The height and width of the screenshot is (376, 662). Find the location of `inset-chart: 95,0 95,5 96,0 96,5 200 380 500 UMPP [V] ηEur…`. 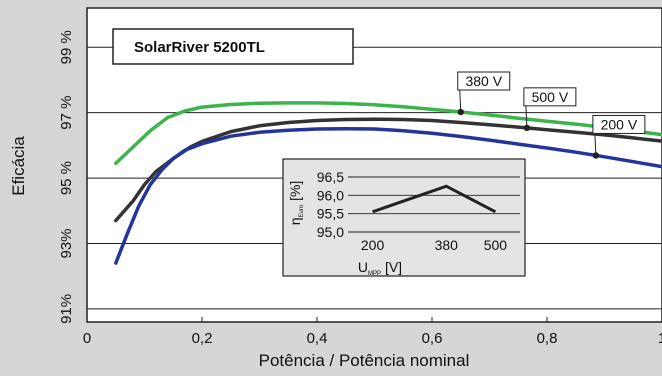

inset-chart: 95,0 95,5 96,0 96,5 200 380 500 UMPP [V] ηEur… is located at coordinates (404, 217).